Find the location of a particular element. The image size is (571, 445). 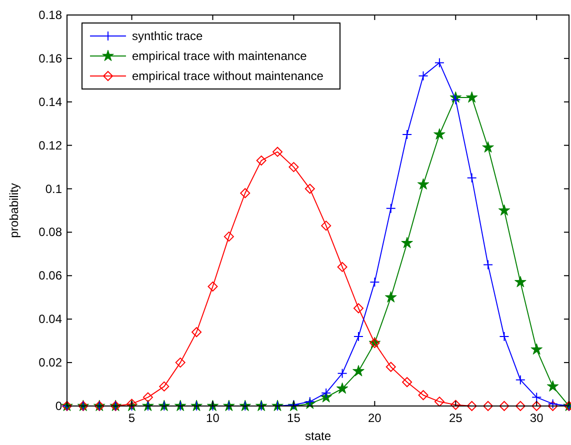

legend-label: empirical trace with maintenance is located at coordinates (220, 56).